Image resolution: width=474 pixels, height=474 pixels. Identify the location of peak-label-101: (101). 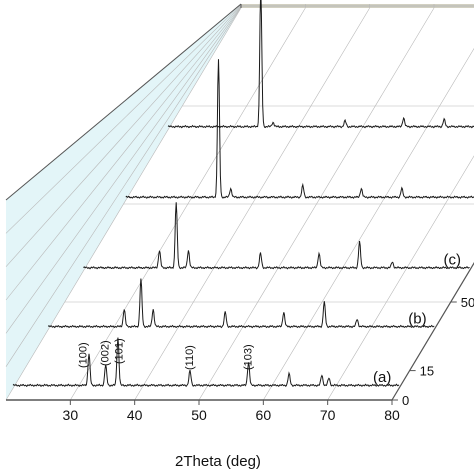
(120, 351).